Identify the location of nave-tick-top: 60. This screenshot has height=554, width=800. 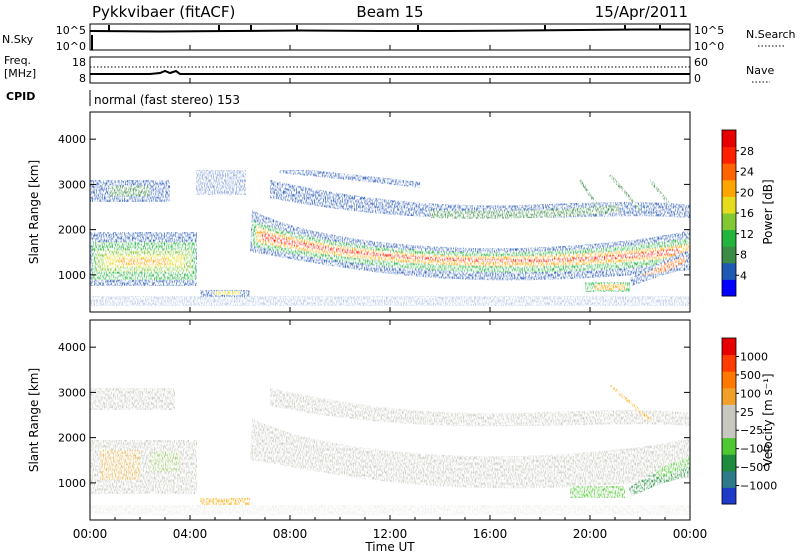
(701, 62).